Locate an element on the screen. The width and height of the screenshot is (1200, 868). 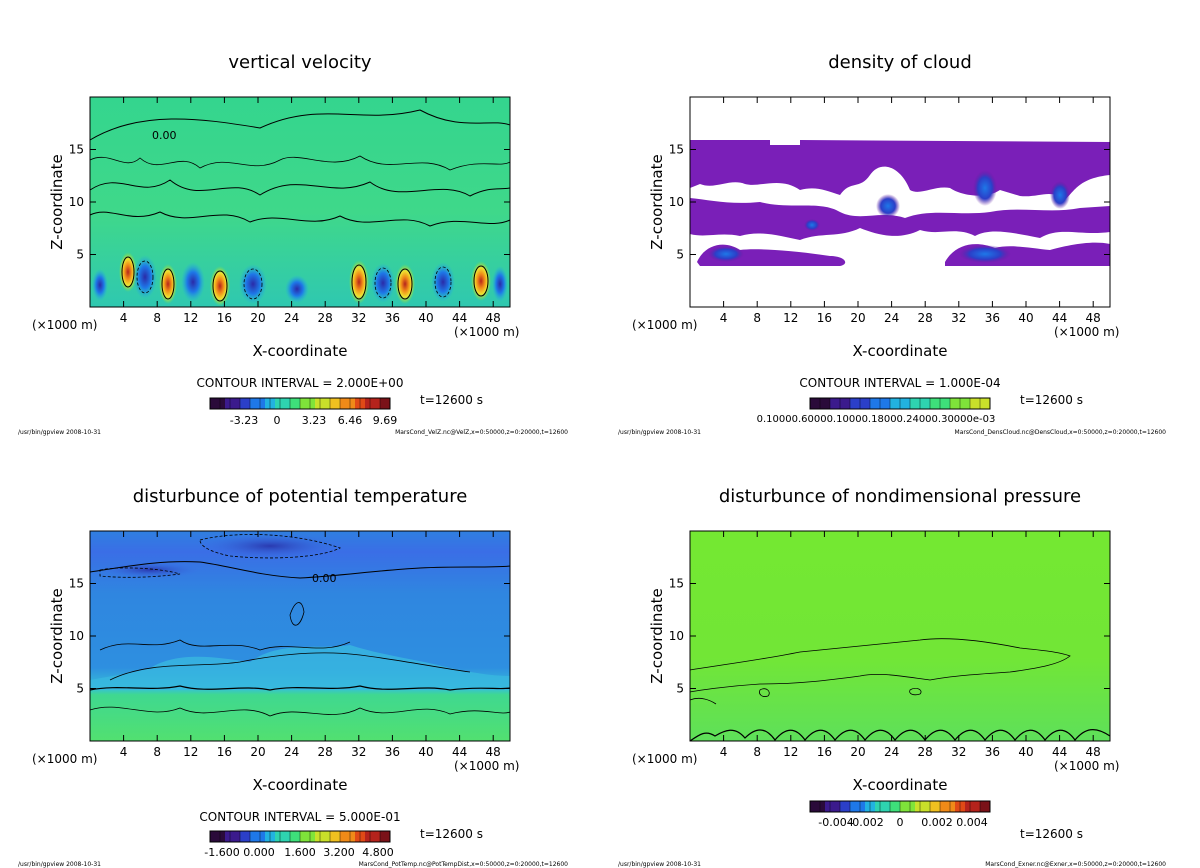
x-tick-label: 4 is located at coordinates (124, 318).